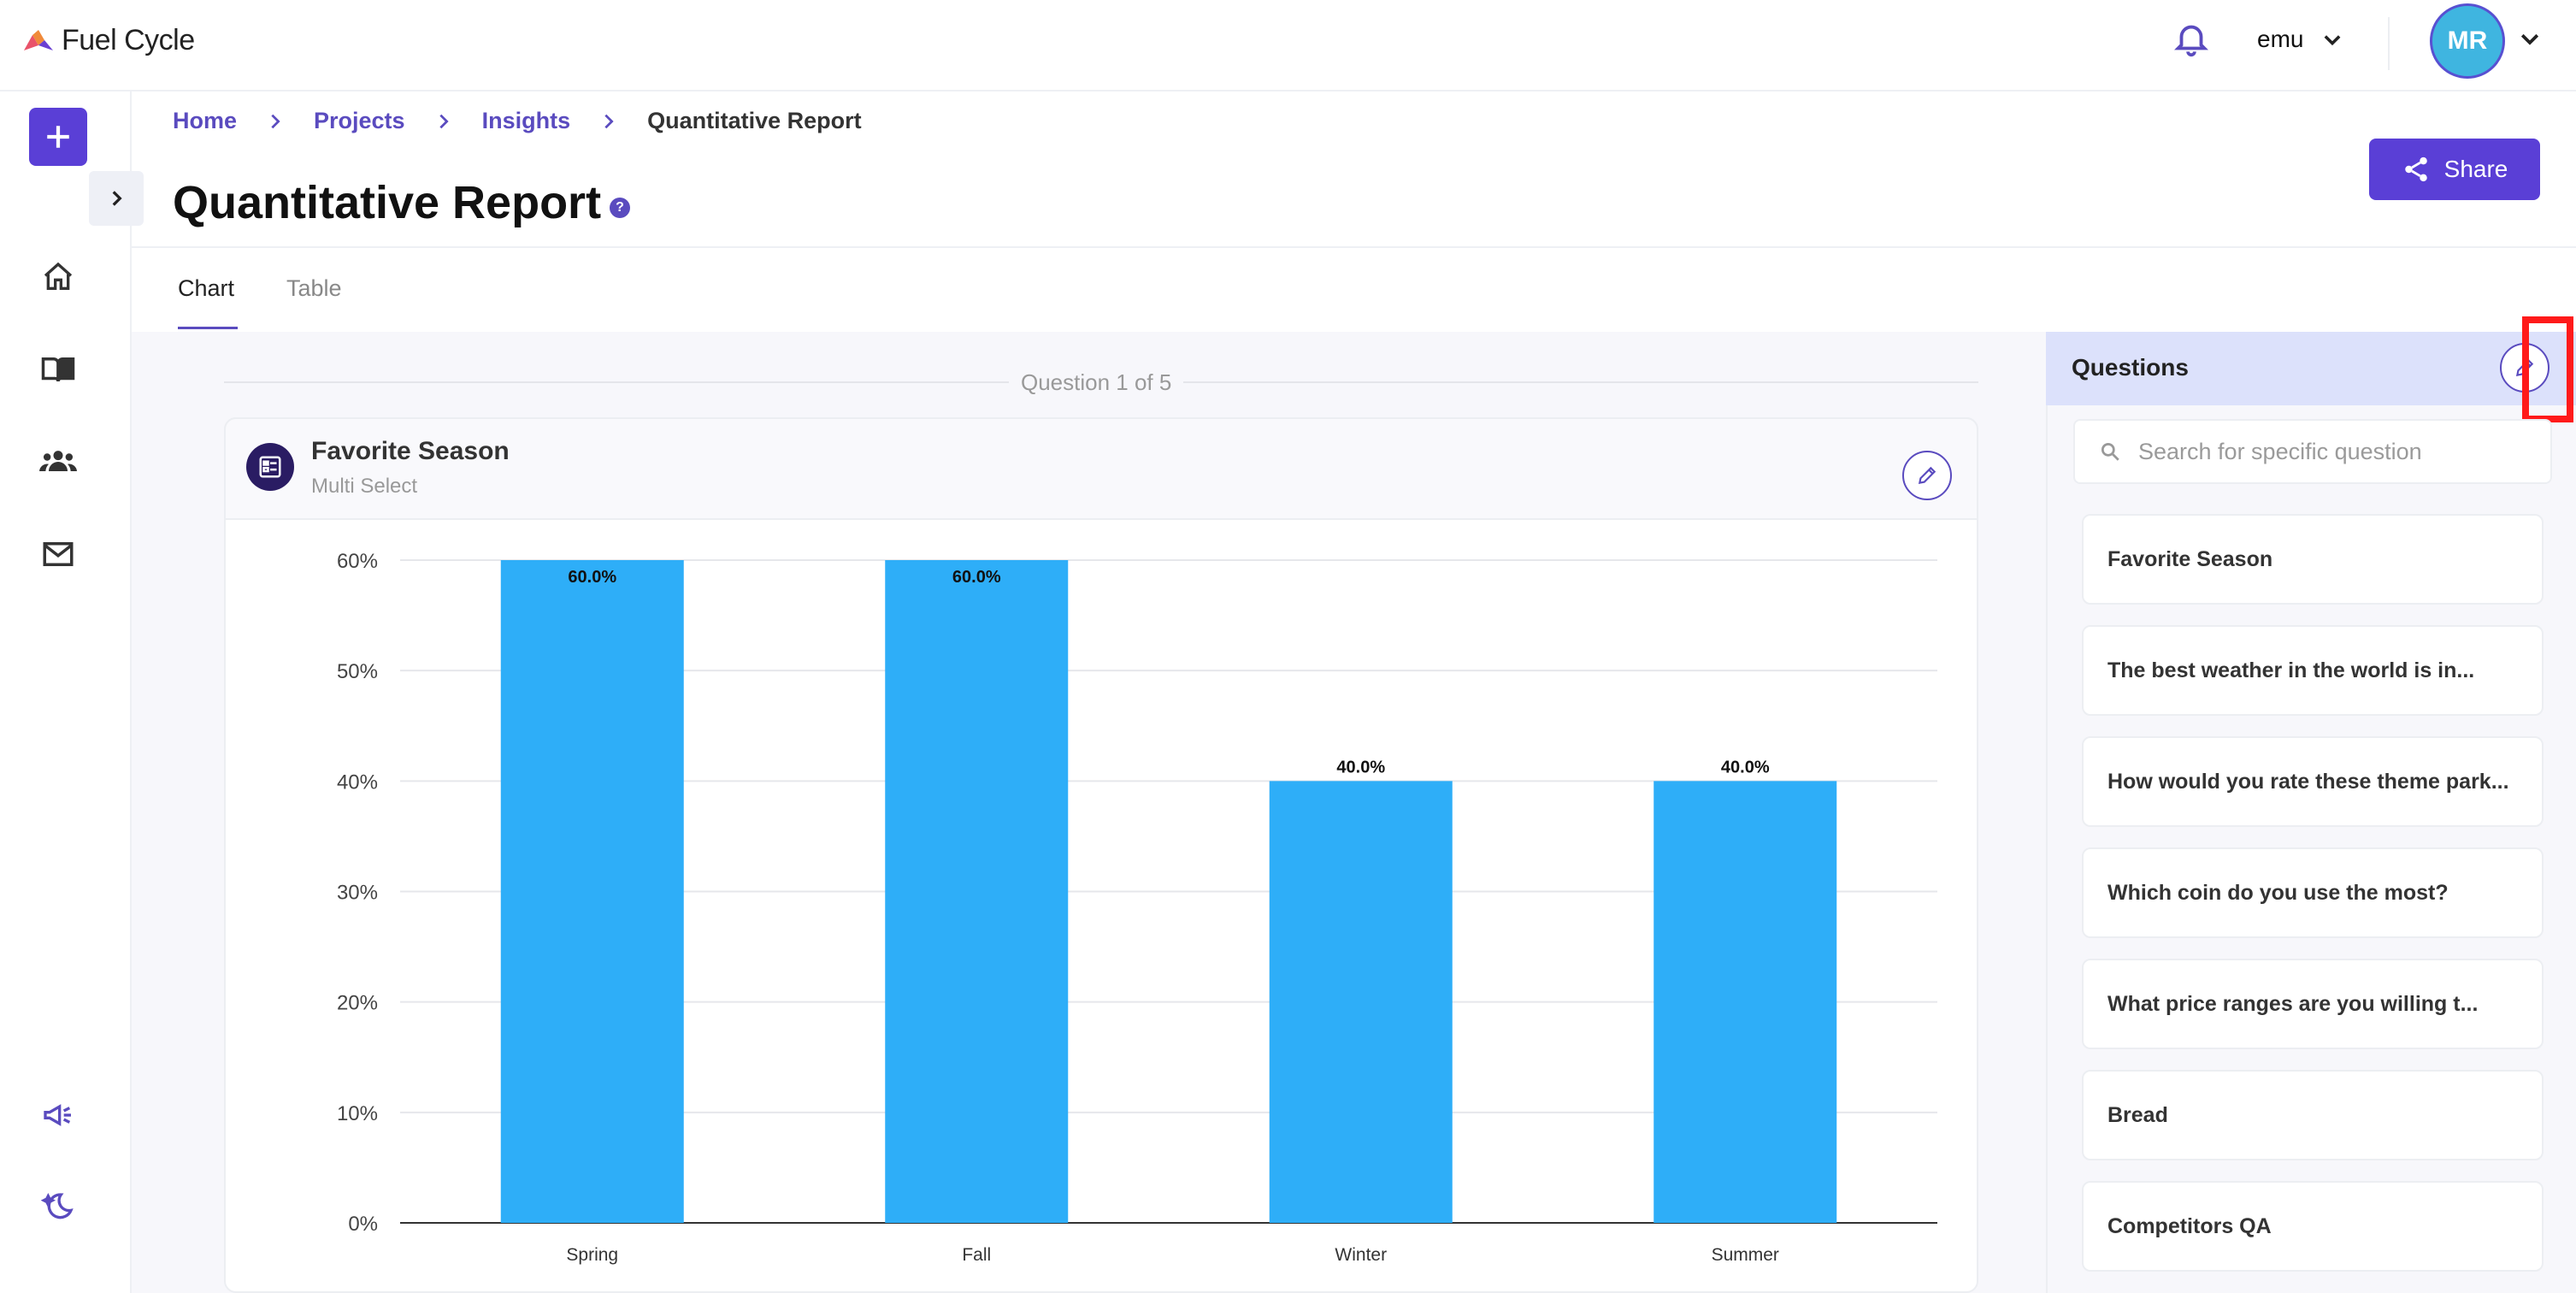 This screenshot has height=1293, width=2576. Describe the element at coordinates (128, 40) in the screenshot. I see `brand-name: Fuel Cycle` at that location.